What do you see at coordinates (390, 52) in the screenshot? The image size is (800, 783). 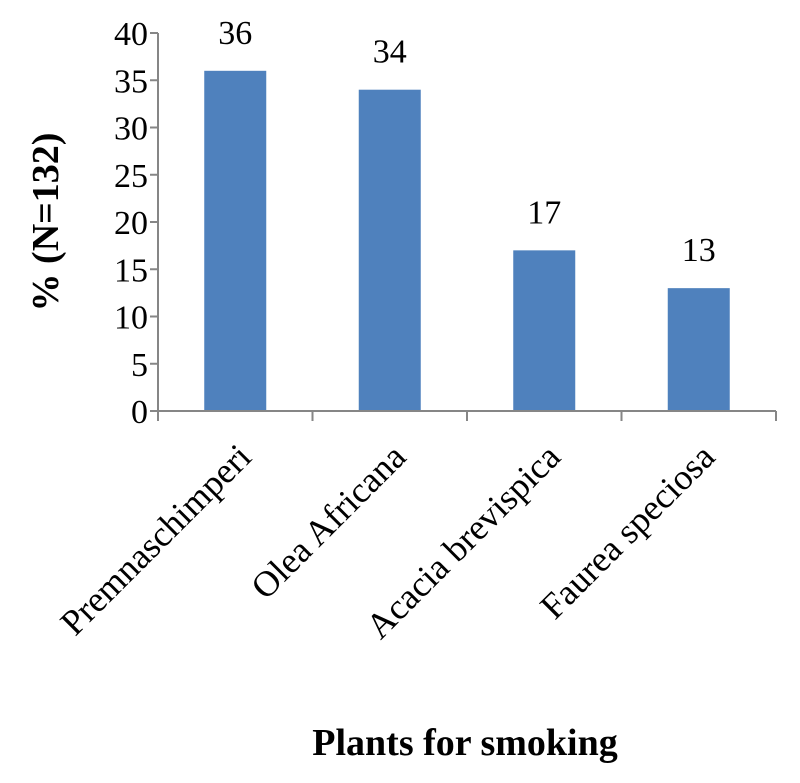 I see `data-label: 34` at bounding box center [390, 52].